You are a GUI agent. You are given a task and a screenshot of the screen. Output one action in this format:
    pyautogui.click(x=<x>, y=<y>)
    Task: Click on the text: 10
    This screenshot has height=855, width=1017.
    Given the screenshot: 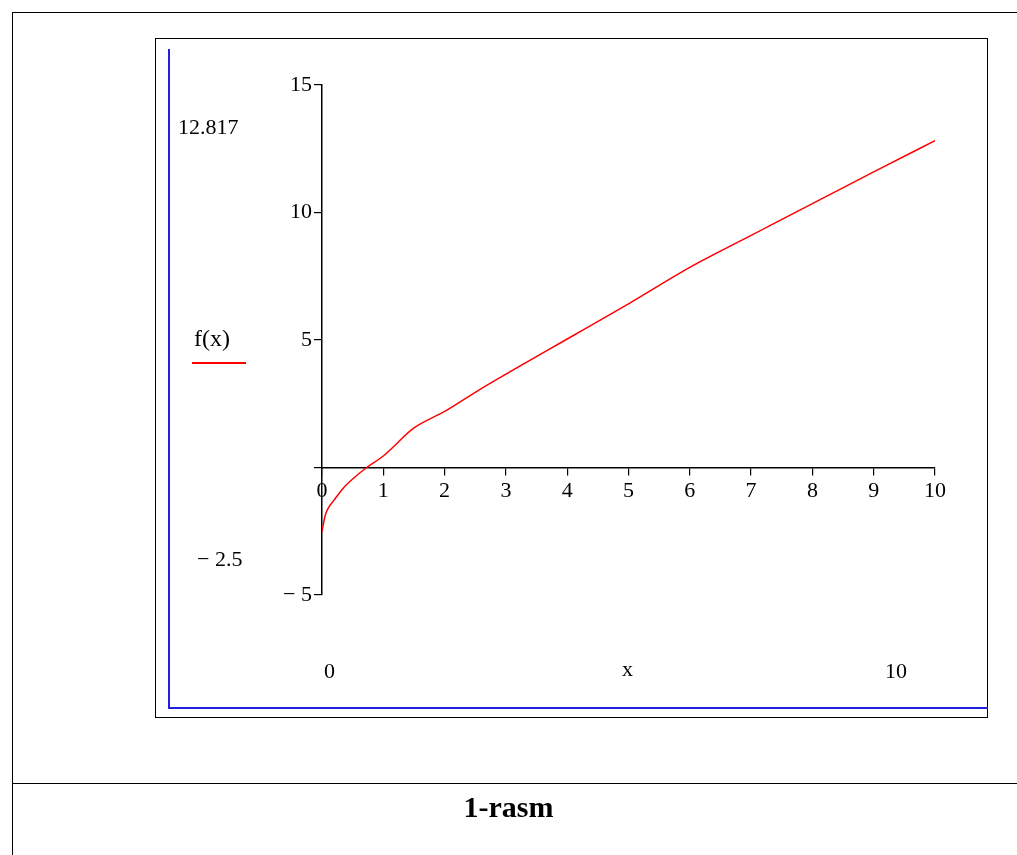 What is the action you would take?
    pyautogui.click(x=896, y=670)
    